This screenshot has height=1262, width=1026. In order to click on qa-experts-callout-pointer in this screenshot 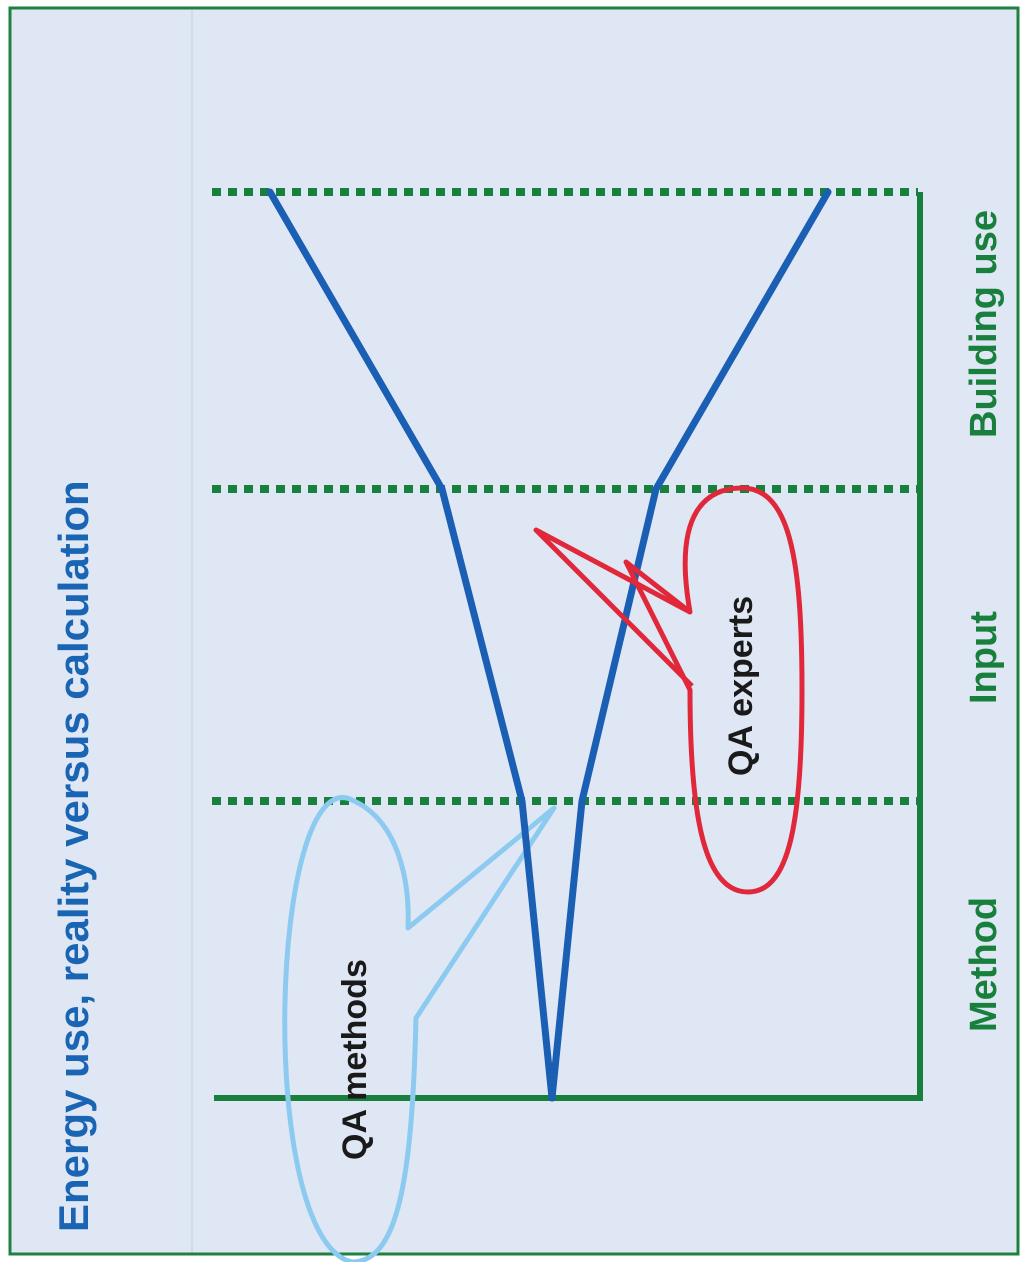, I will do `click(613, 607)`.